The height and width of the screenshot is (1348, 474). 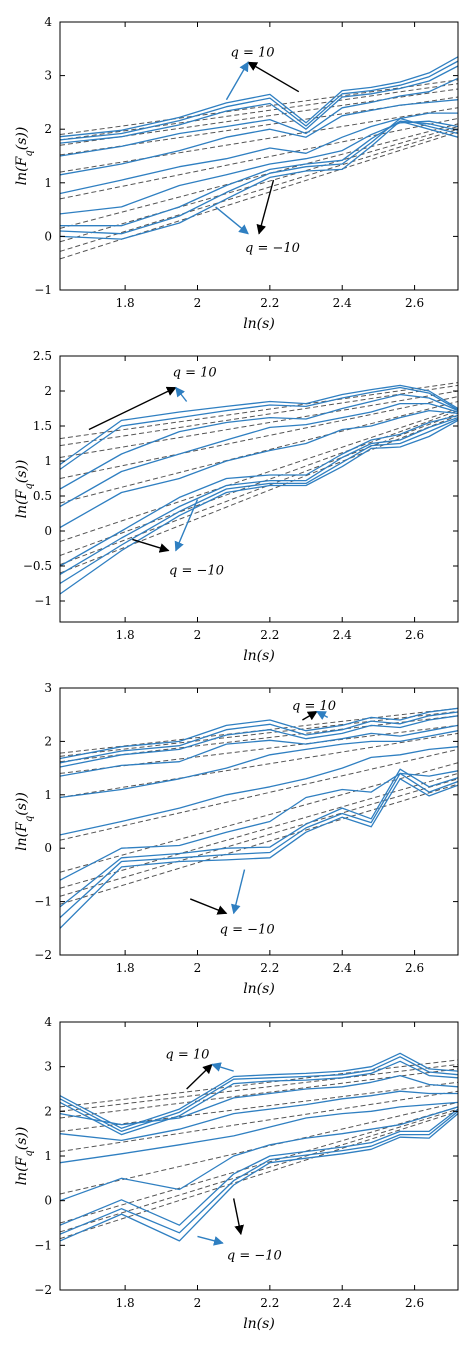 I want to click on y-tick-label: 2.5, so click(x=42, y=356).